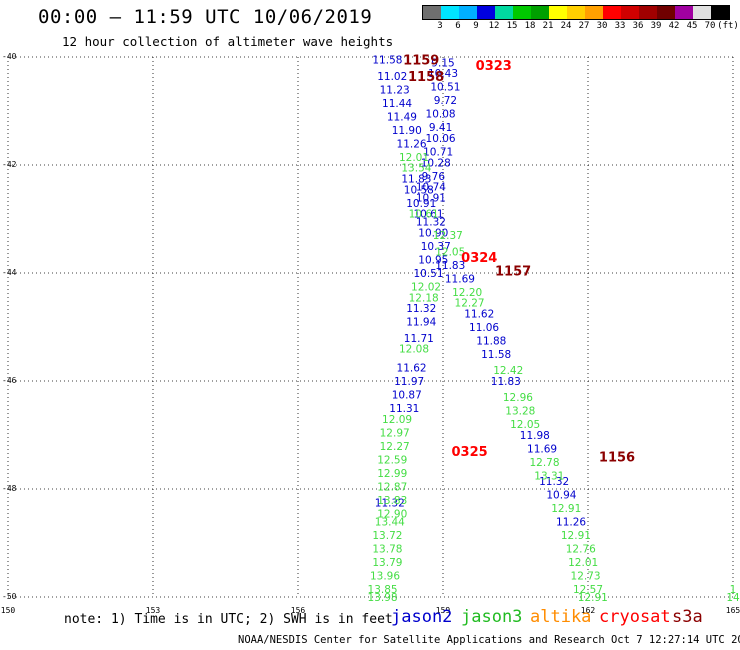 The height and width of the screenshot is (650, 740). I want to click on lat-tick-label: -42, so click(9, 164).